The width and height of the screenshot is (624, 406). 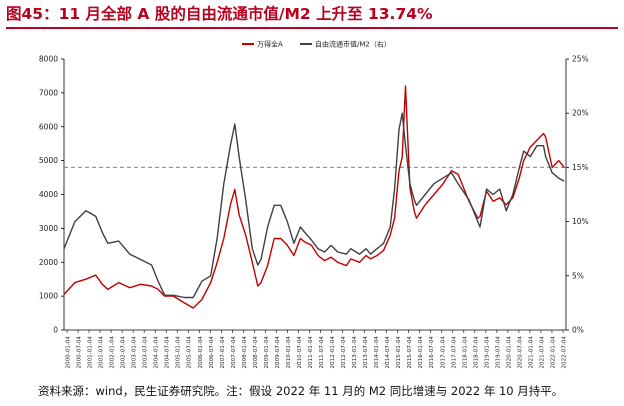 I want to click on x-tick-label: 2003-01-04, so click(x=135, y=352).